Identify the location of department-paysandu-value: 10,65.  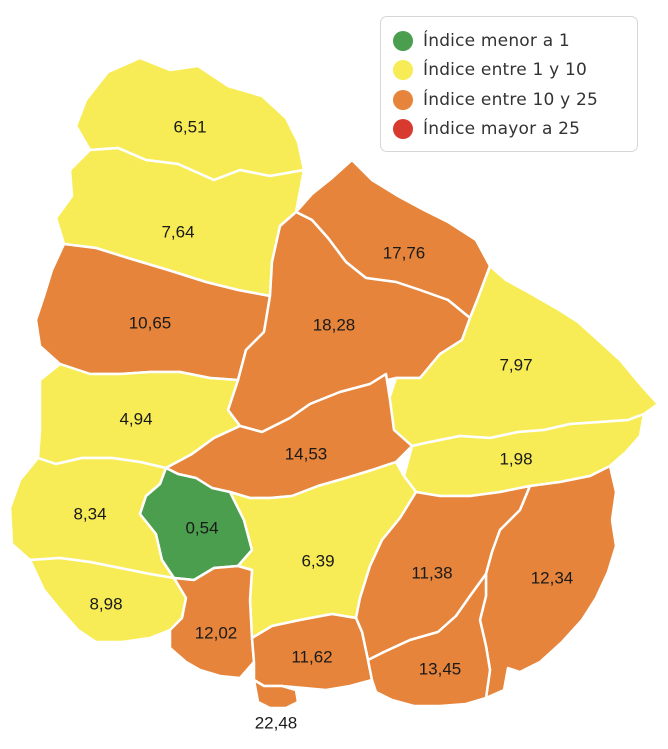
(150, 322).